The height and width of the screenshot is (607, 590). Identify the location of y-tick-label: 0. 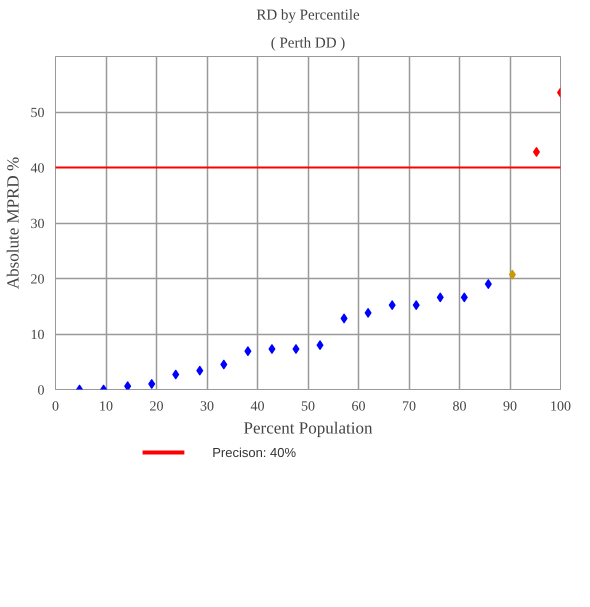
(41, 391).